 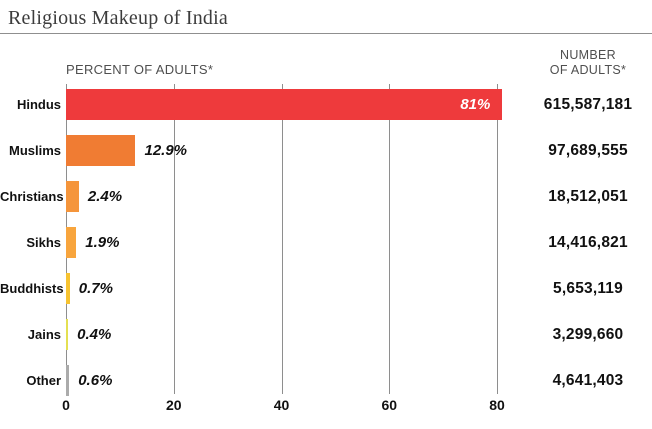 I want to click on percent-axis-header: PERCENT OF ADULTS*, so click(x=140, y=69).